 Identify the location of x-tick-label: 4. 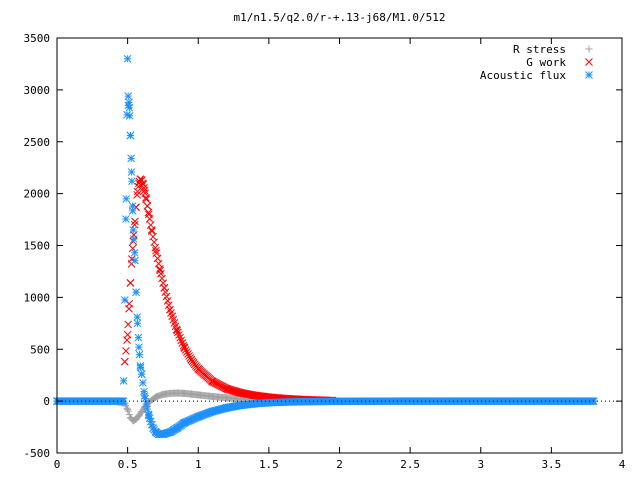
(622, 464).